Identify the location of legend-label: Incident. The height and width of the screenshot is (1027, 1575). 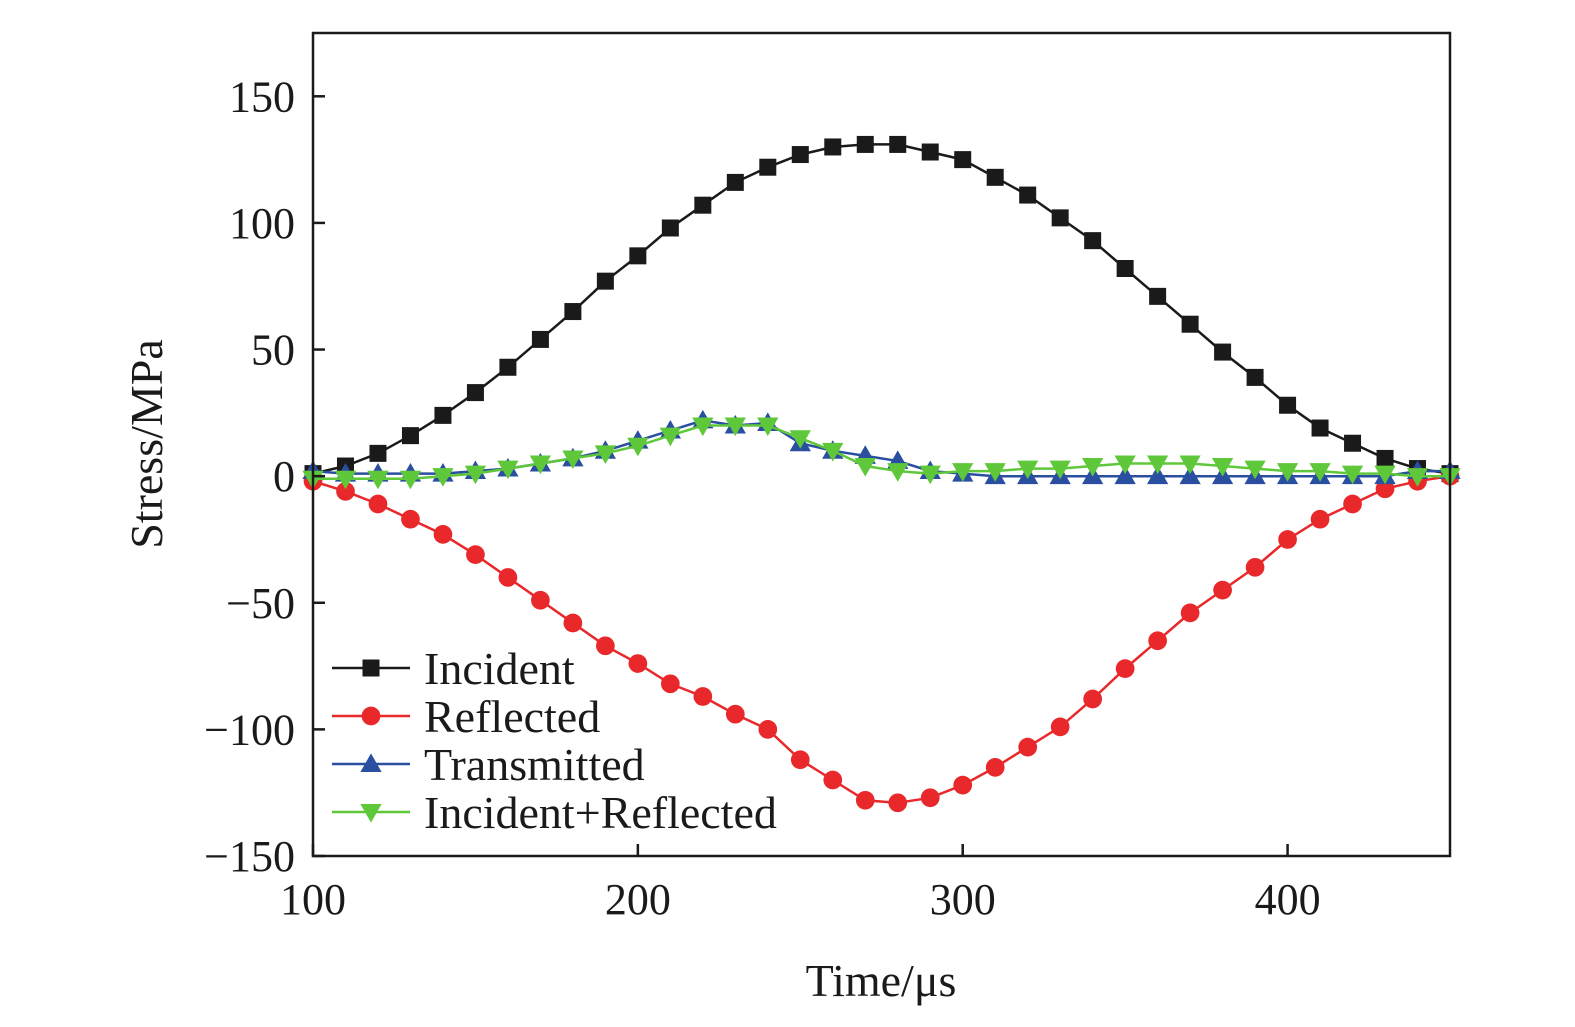
(499, 668).